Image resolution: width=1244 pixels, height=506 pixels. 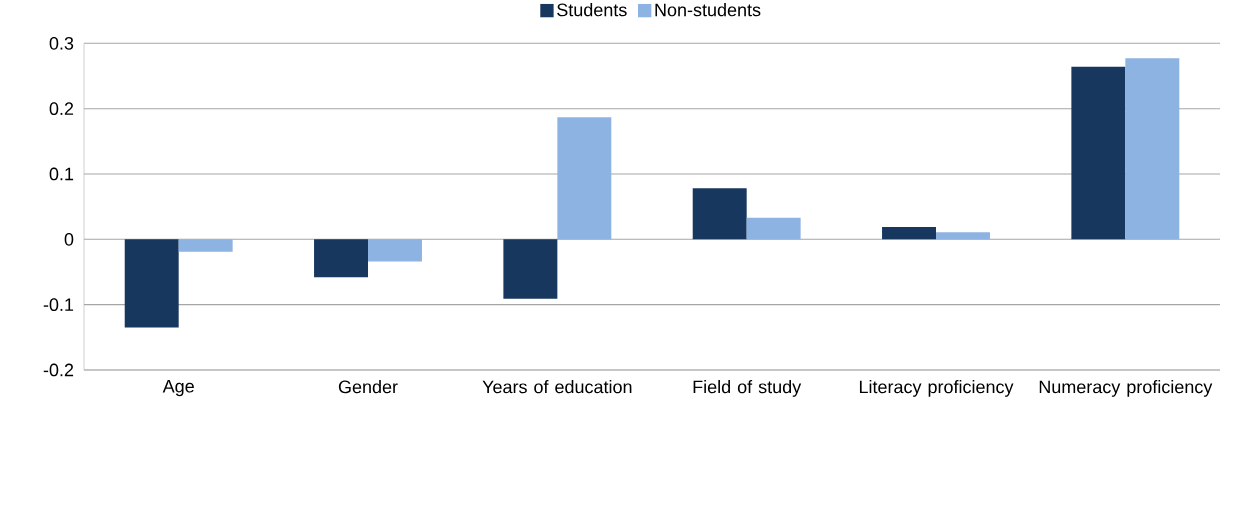 I want to click on x-tick-label: Years of education, so click(x=557, y=387).